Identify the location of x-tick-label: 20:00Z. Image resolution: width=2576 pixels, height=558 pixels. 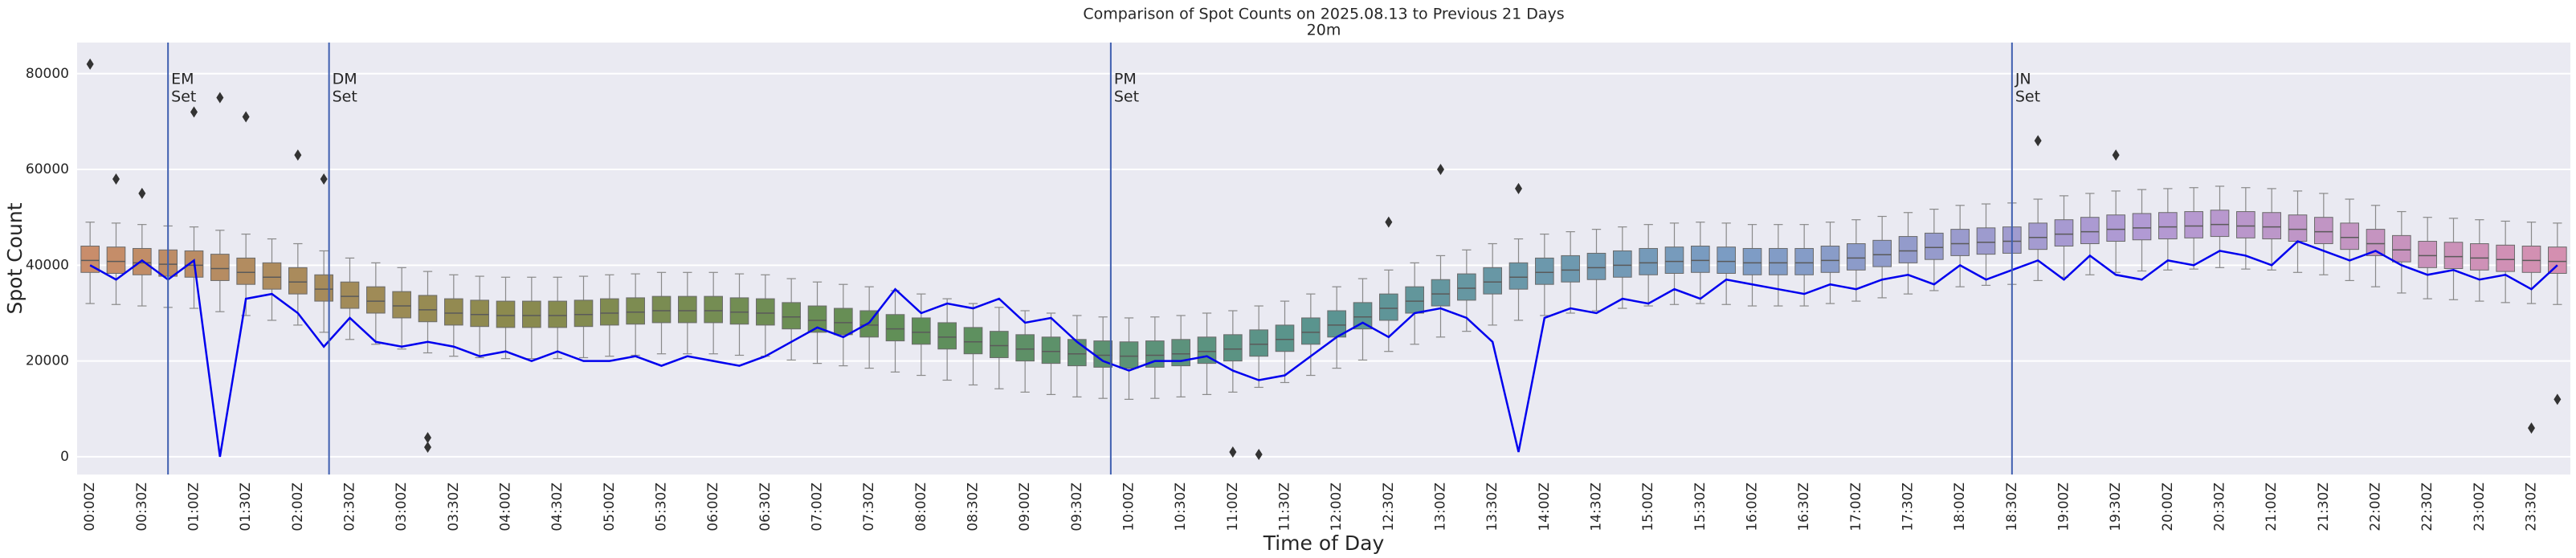
(2168, 507).